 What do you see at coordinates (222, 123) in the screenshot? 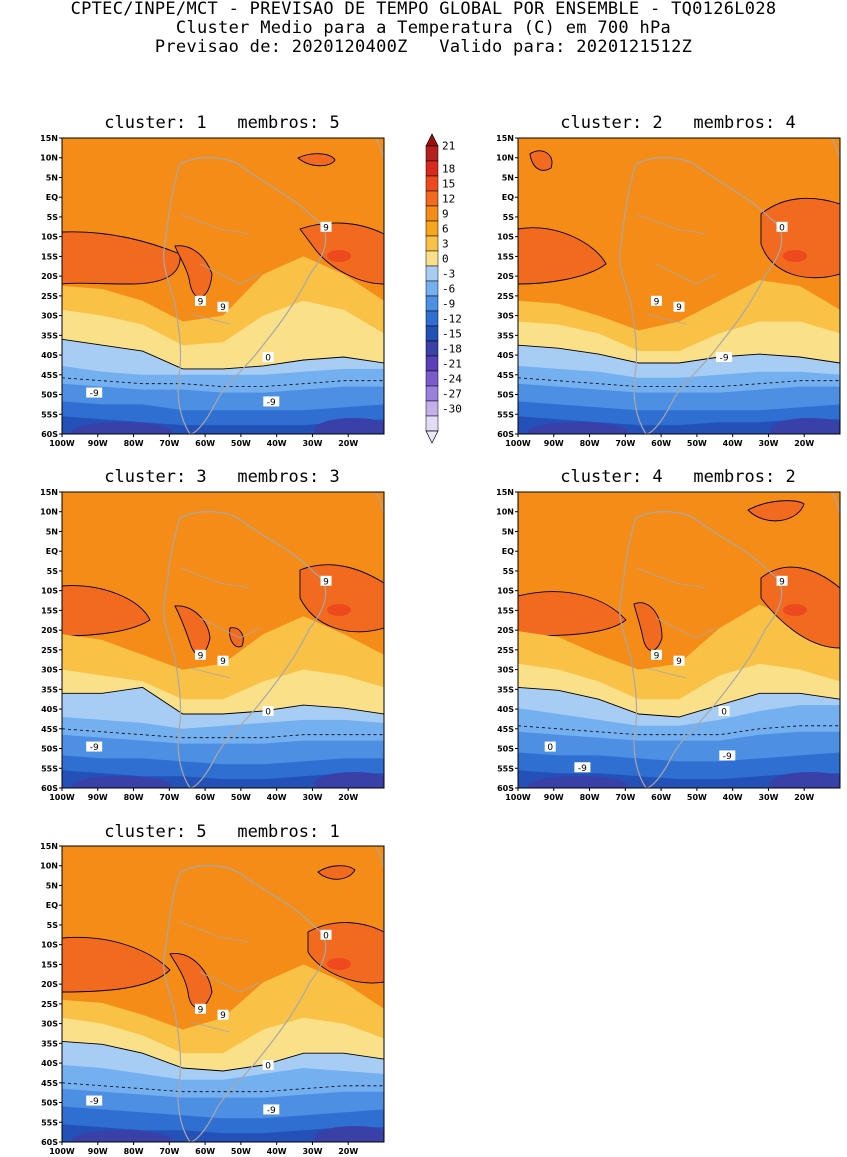
I see `panel-1-title: cluster: 1 membros: 5` at bounding box center [222, 123].